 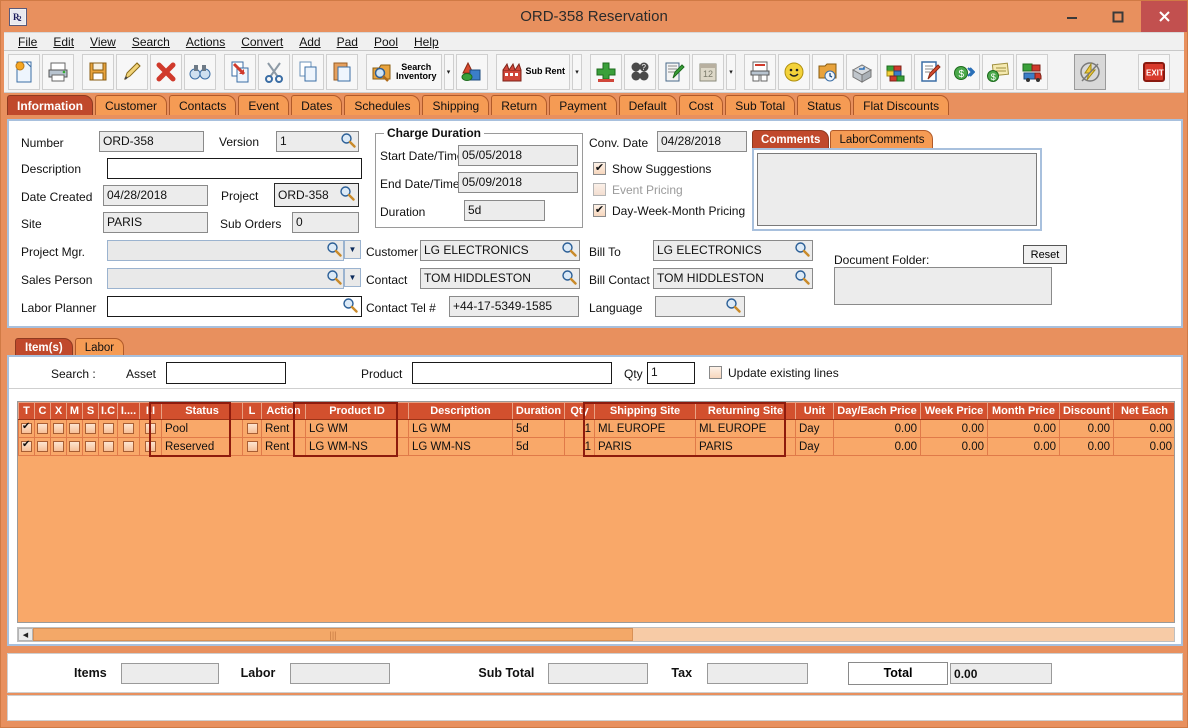 What do you see at coordinates (1154, 71) in the screenshot?
I see `exit-icon: EXIT` at bounding box center [1154, 71].